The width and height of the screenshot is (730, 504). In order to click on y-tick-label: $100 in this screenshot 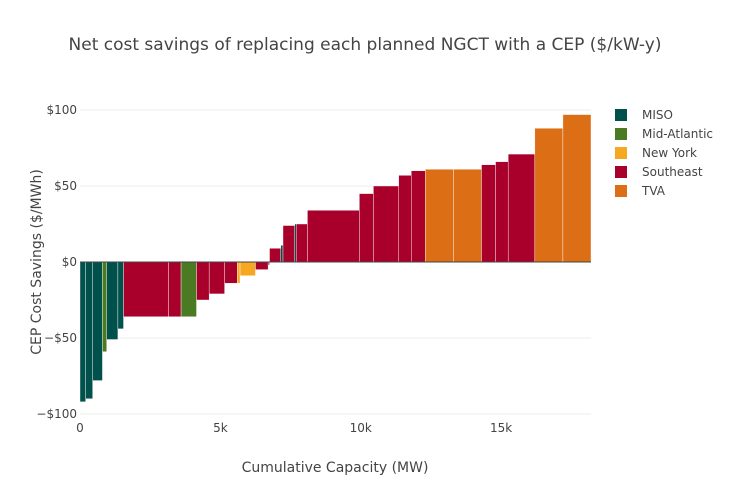, I will do `click(61, 110)`.